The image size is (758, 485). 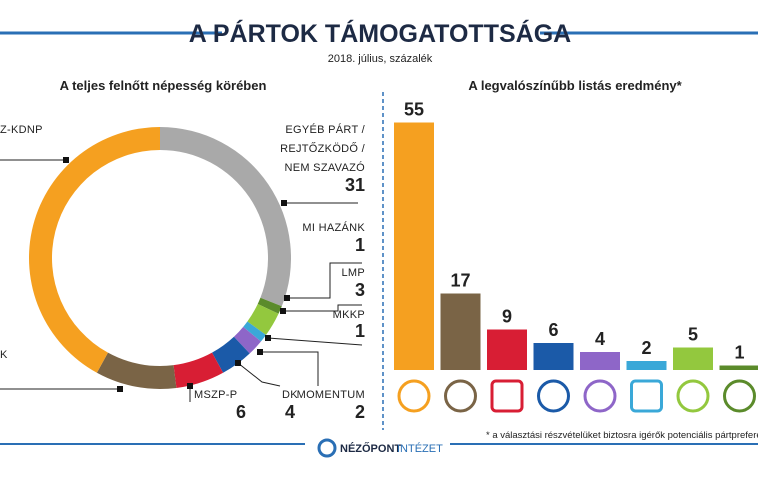 What do you see at coordinates (333, 227) in the screenshot?
I see `slice-label: MI HAZÁNK` at bounding box center [333, 227].